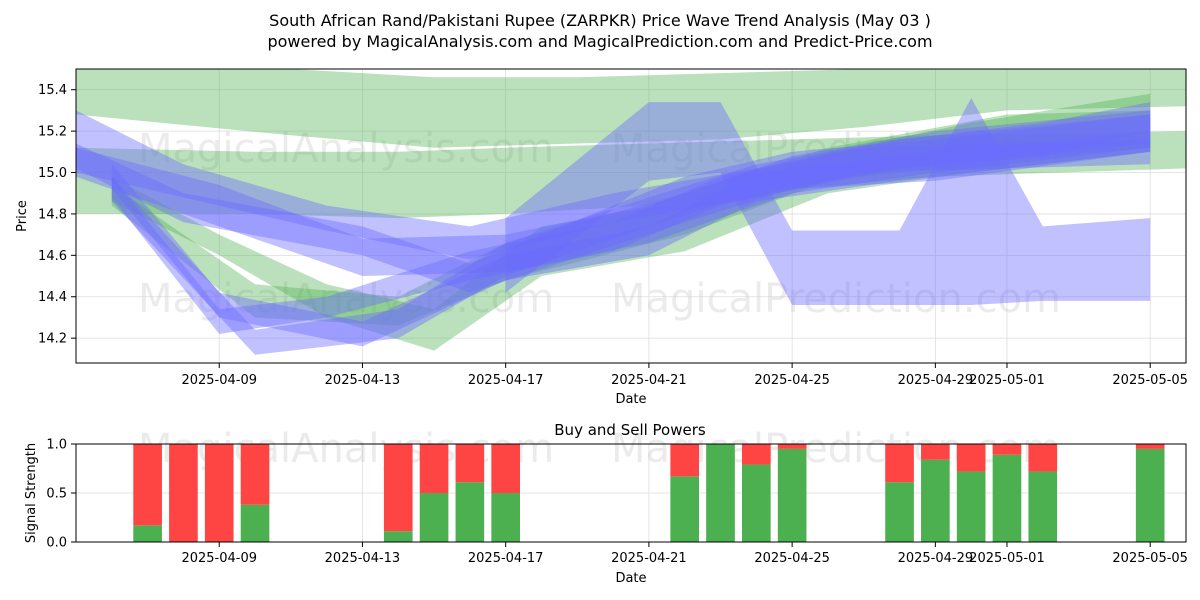 The image size is (1200, 600). I want to click on signal-x-axis-label: Date, so click(630, 578).